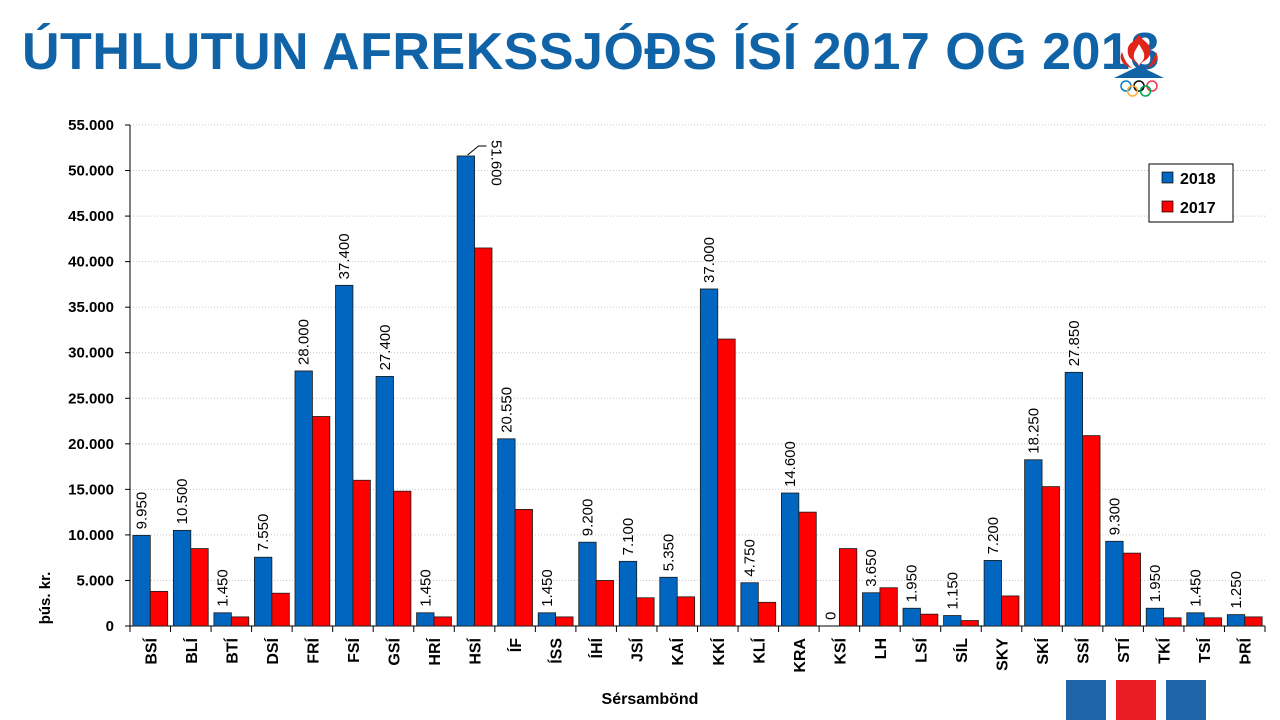 This screenshot has width=1280, height=720. Describe the element at coordinates (556, 651) in the screenshot. I see `x-category-label: ÍSS` at that location.